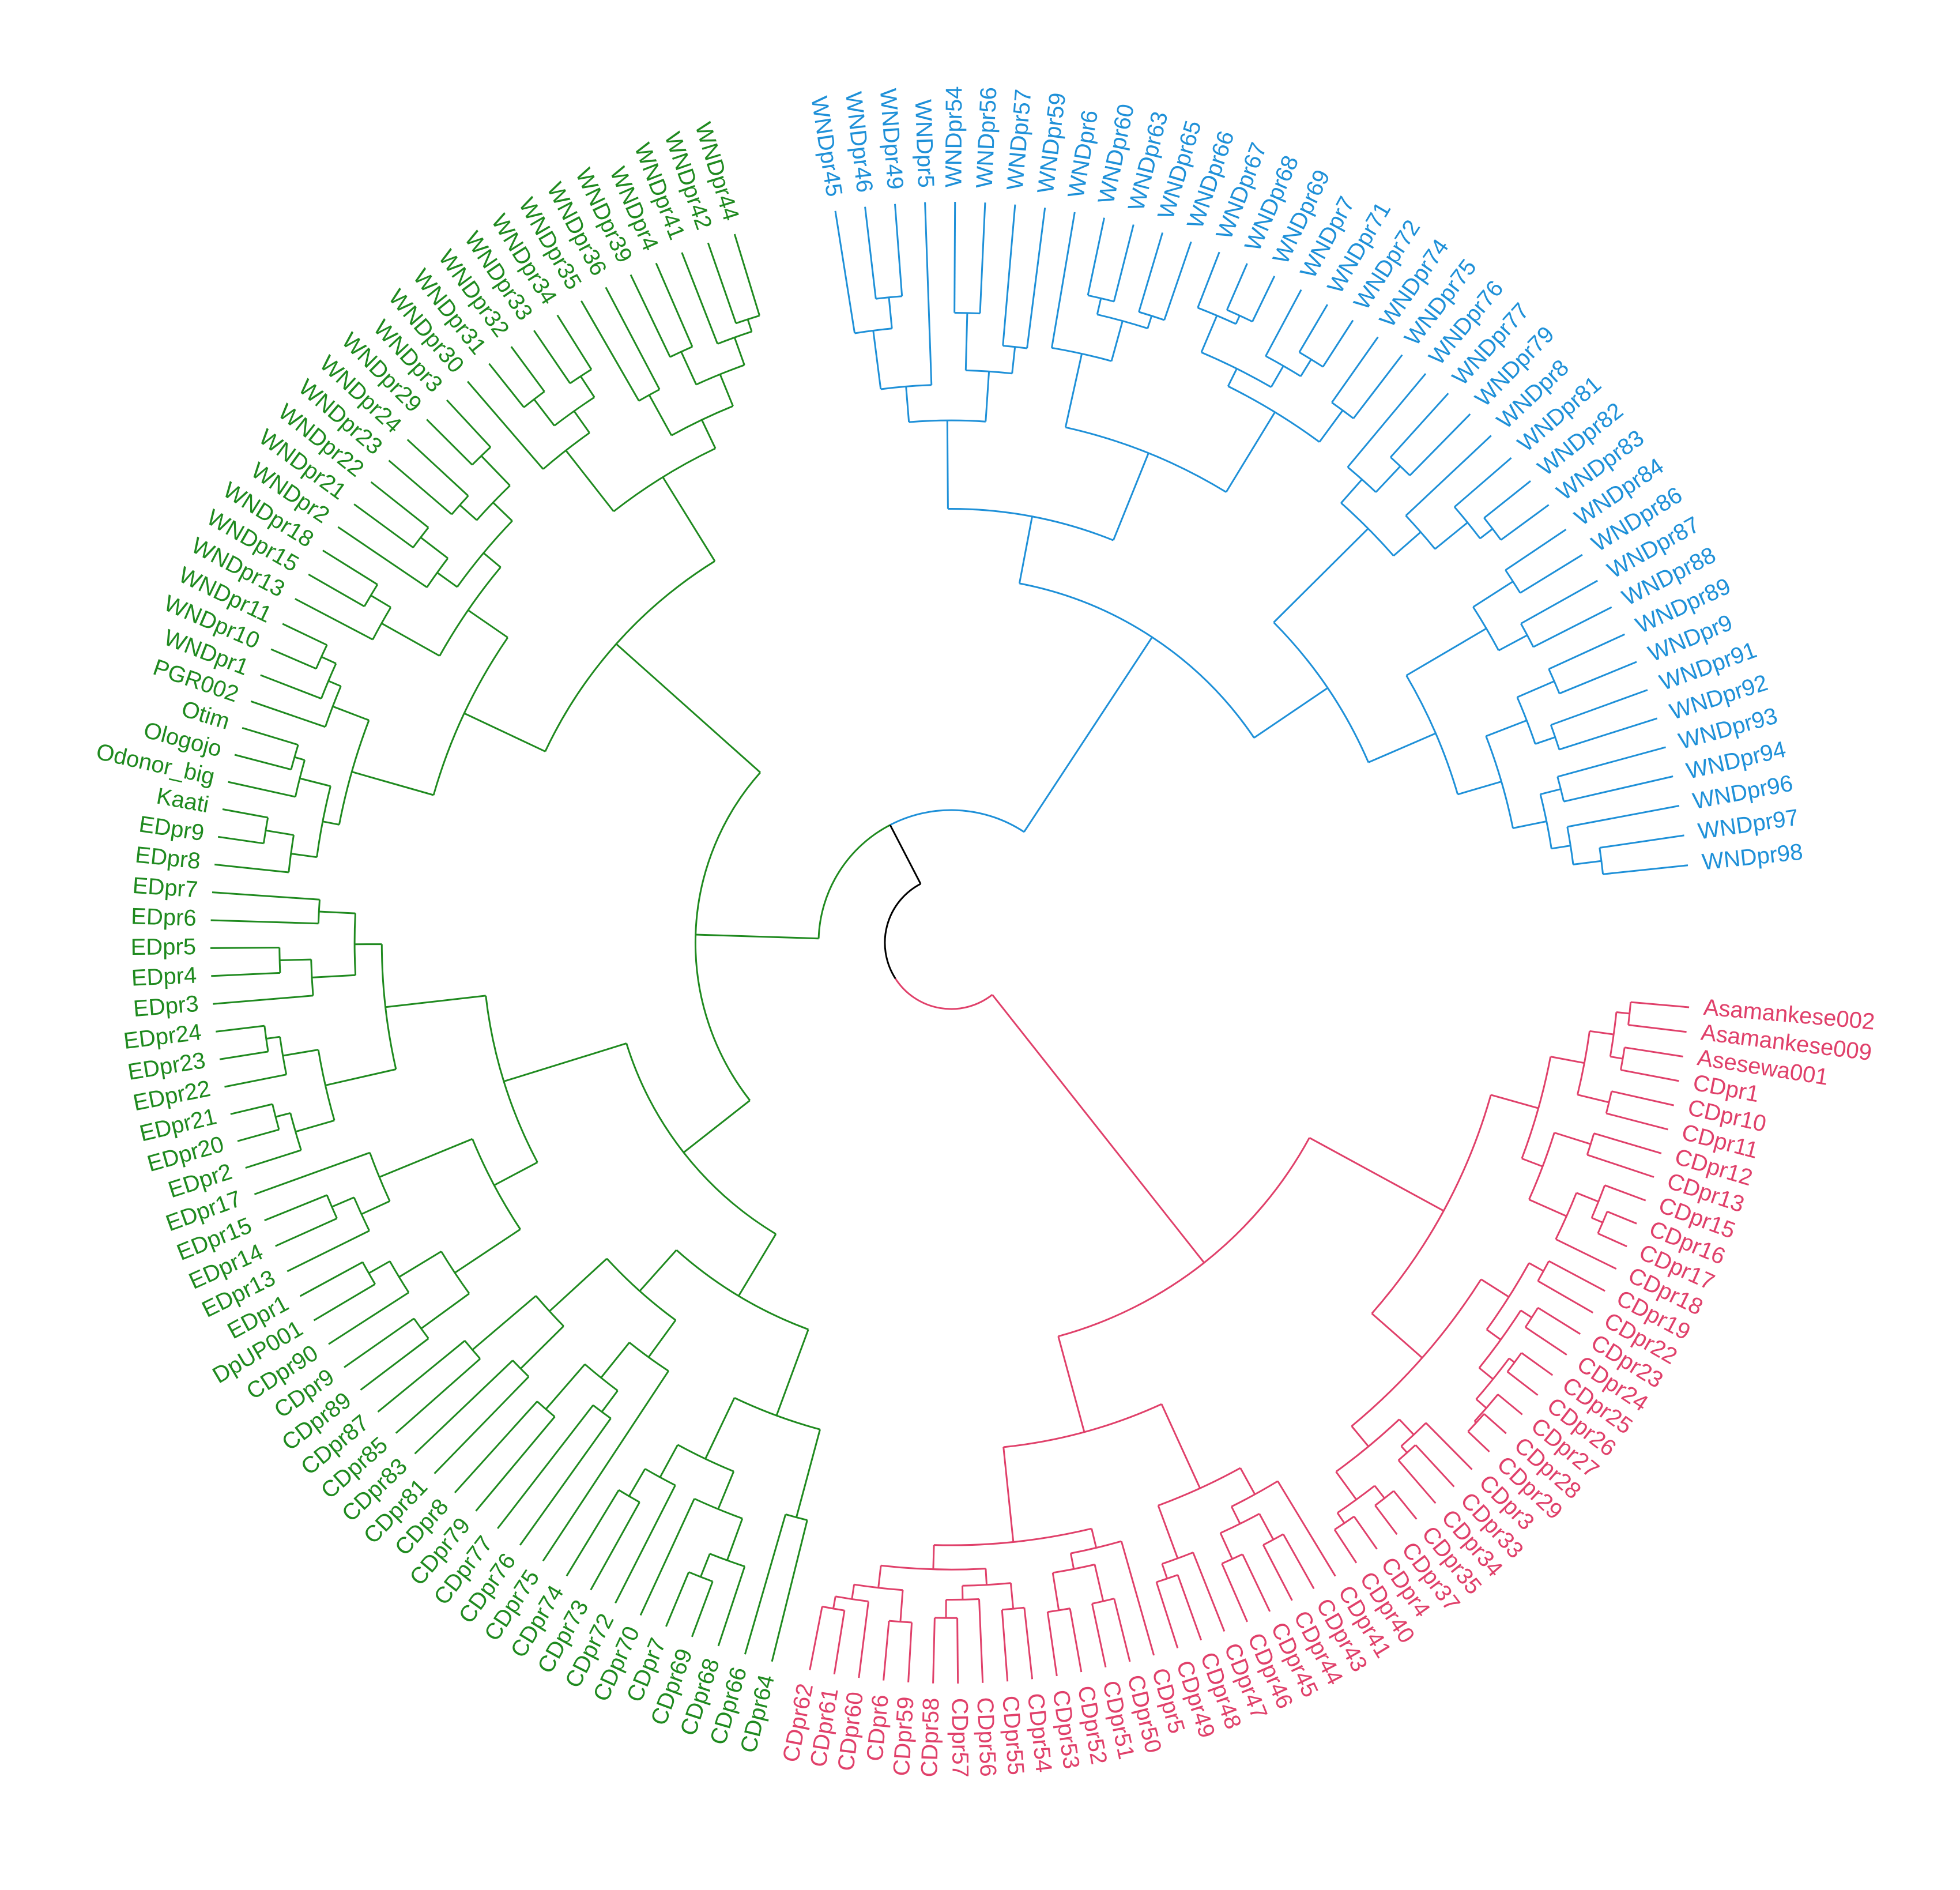 This screenshot has height=1890, width=1960. I want to click on leaf-label: WNDpr56, so click(987, 137).